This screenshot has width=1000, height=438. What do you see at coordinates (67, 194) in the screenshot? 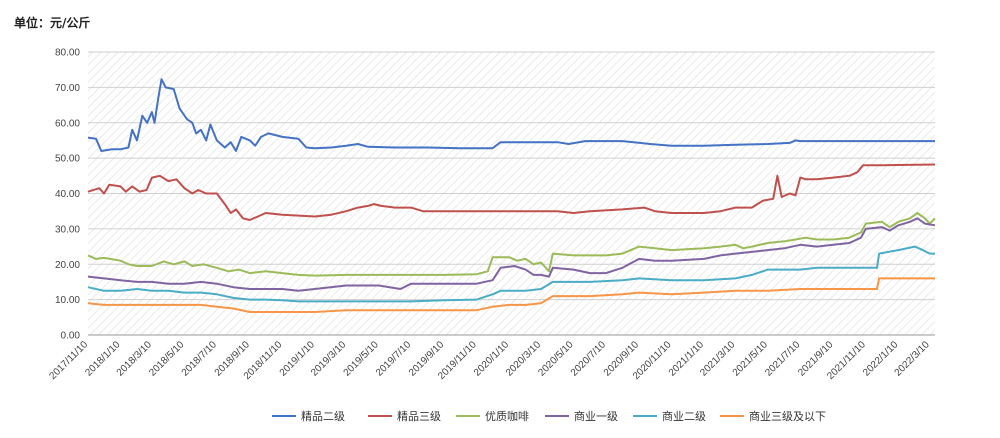
I see `y-tick-label: 40.00` at bounding box center [67, 194].